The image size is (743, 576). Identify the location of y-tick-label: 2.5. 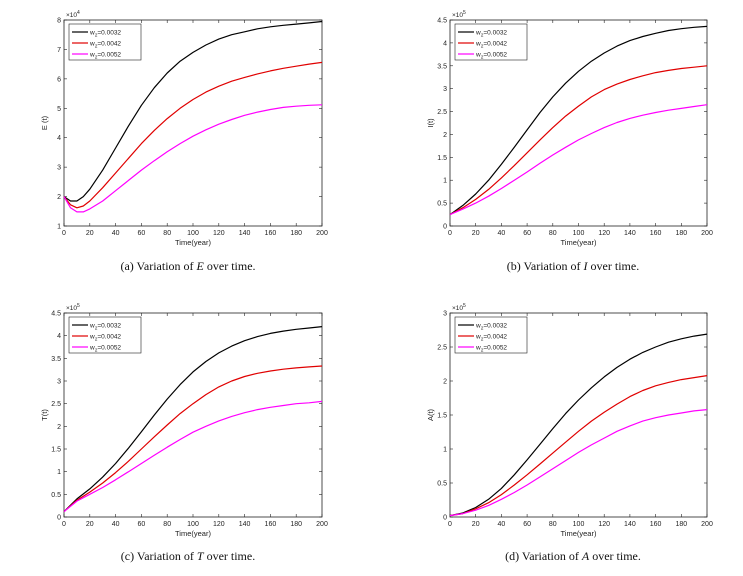
(442, 348).